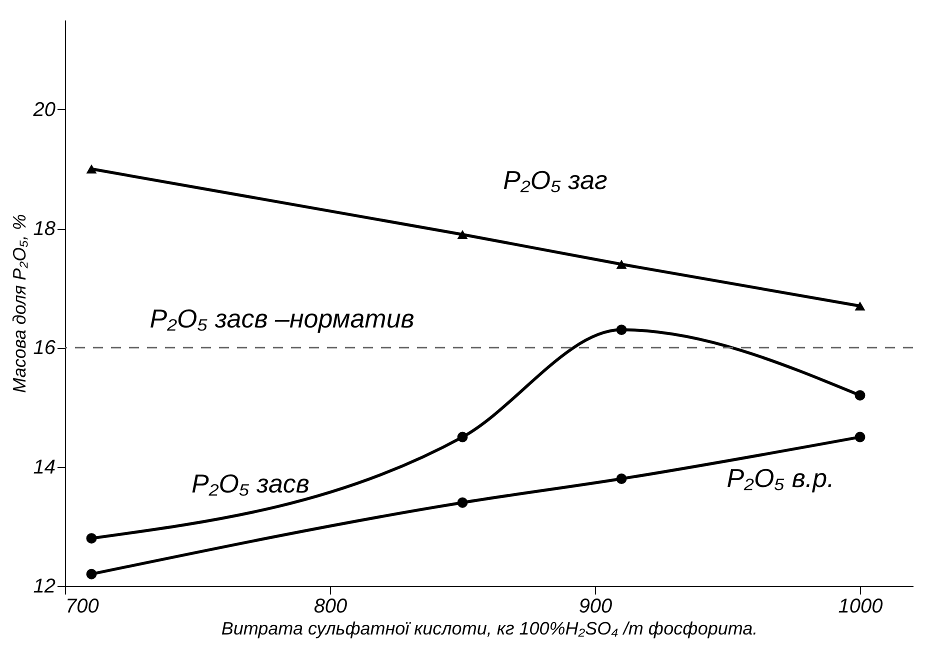 The width and height of the screenshot is (934, 648). I want to click on series-label: P₂O₅ засв, so click(251, 483).